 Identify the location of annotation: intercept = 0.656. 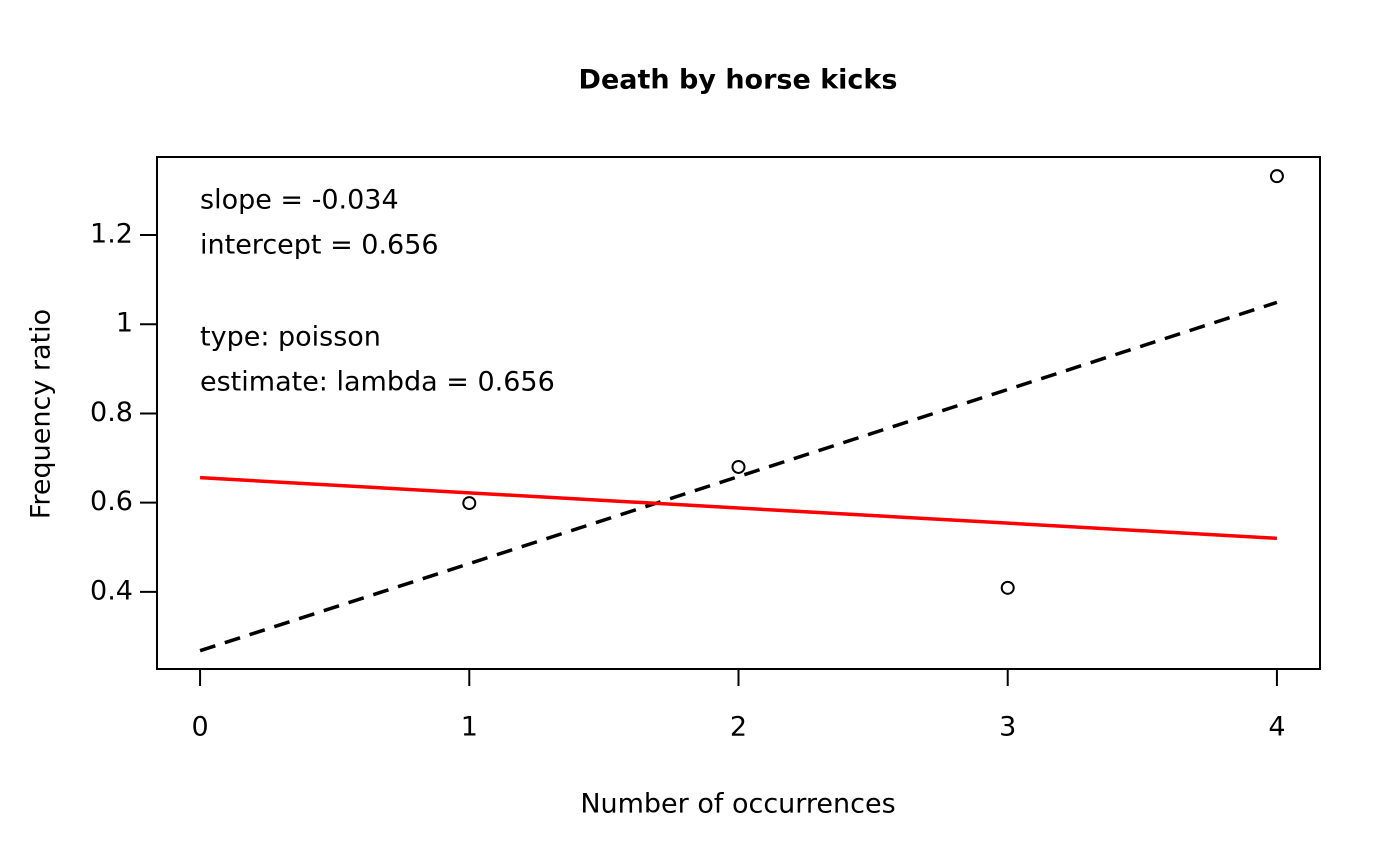
(319, 245).